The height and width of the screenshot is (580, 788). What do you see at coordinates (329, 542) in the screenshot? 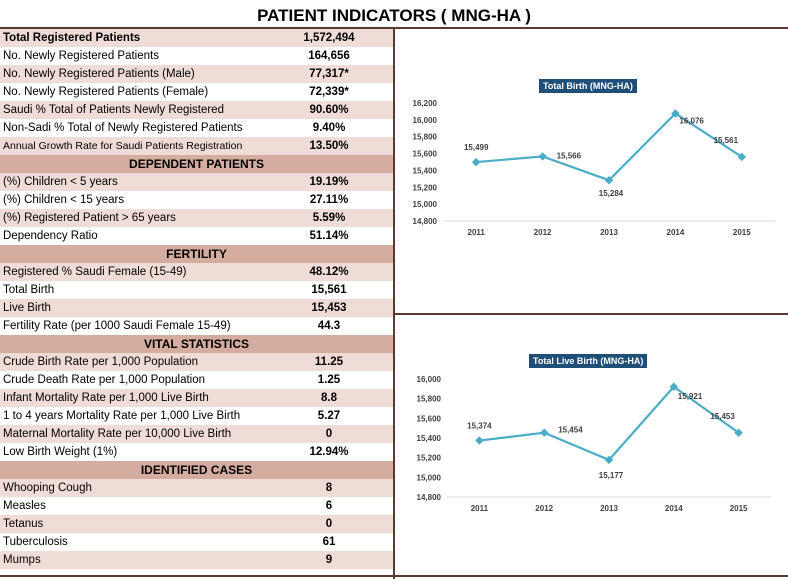
I see `indicator-value: 61` at bounding box center [329, 542].